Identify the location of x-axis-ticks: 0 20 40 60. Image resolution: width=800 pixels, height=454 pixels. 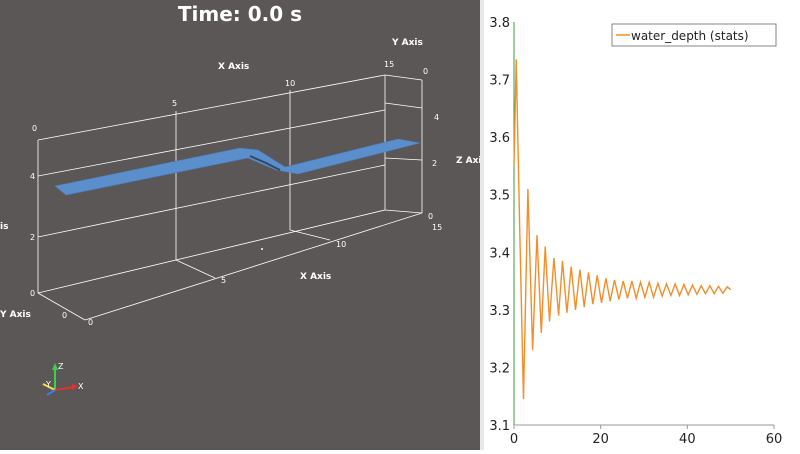
(646, 436).